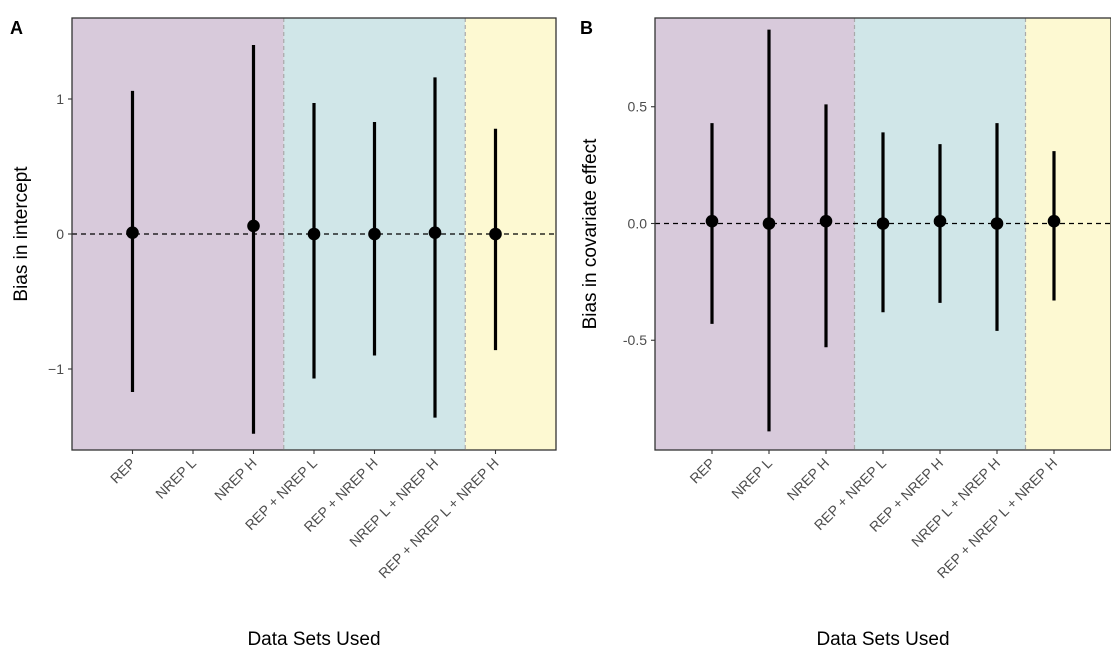 The width and height of the screenshot is (1111, 653). Describe the element at coordinates (590, 234) in the screenshot. I see `y-axis-title: Bias in covariate effect` at that location.